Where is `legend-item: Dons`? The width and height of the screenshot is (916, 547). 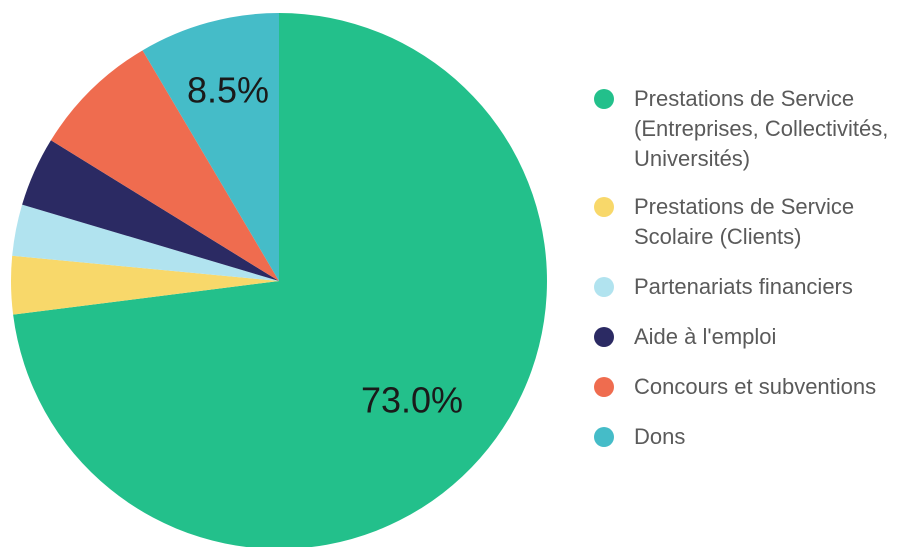 legend-item: Dons is located at coordinates (754, 437).